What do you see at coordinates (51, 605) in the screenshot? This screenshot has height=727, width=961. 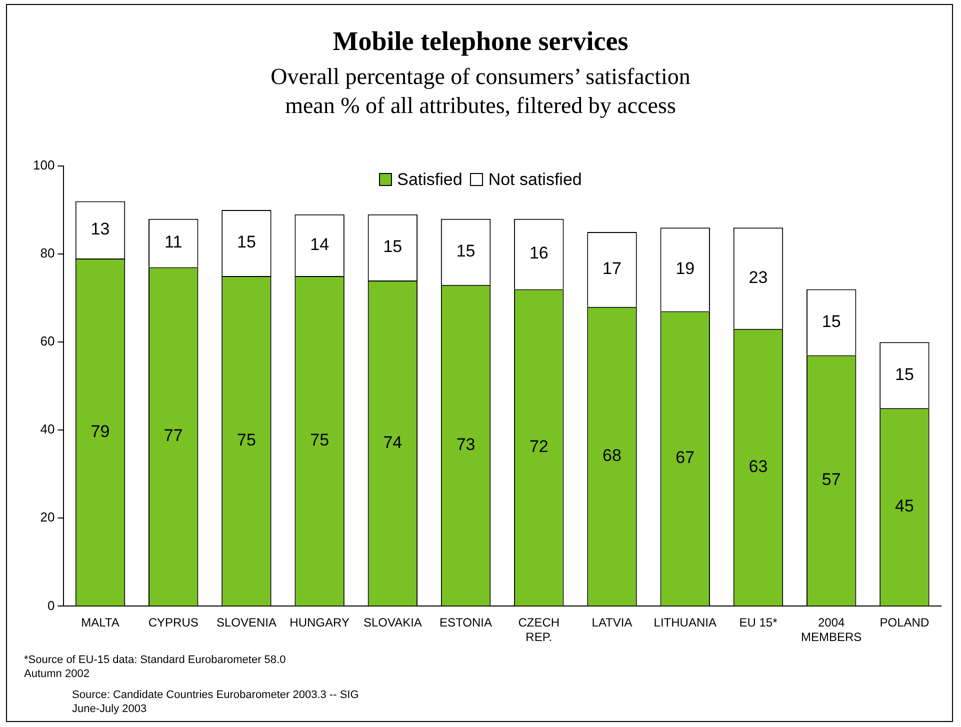 I see `y-tick-label: 0` at bounding box center [51, 605].